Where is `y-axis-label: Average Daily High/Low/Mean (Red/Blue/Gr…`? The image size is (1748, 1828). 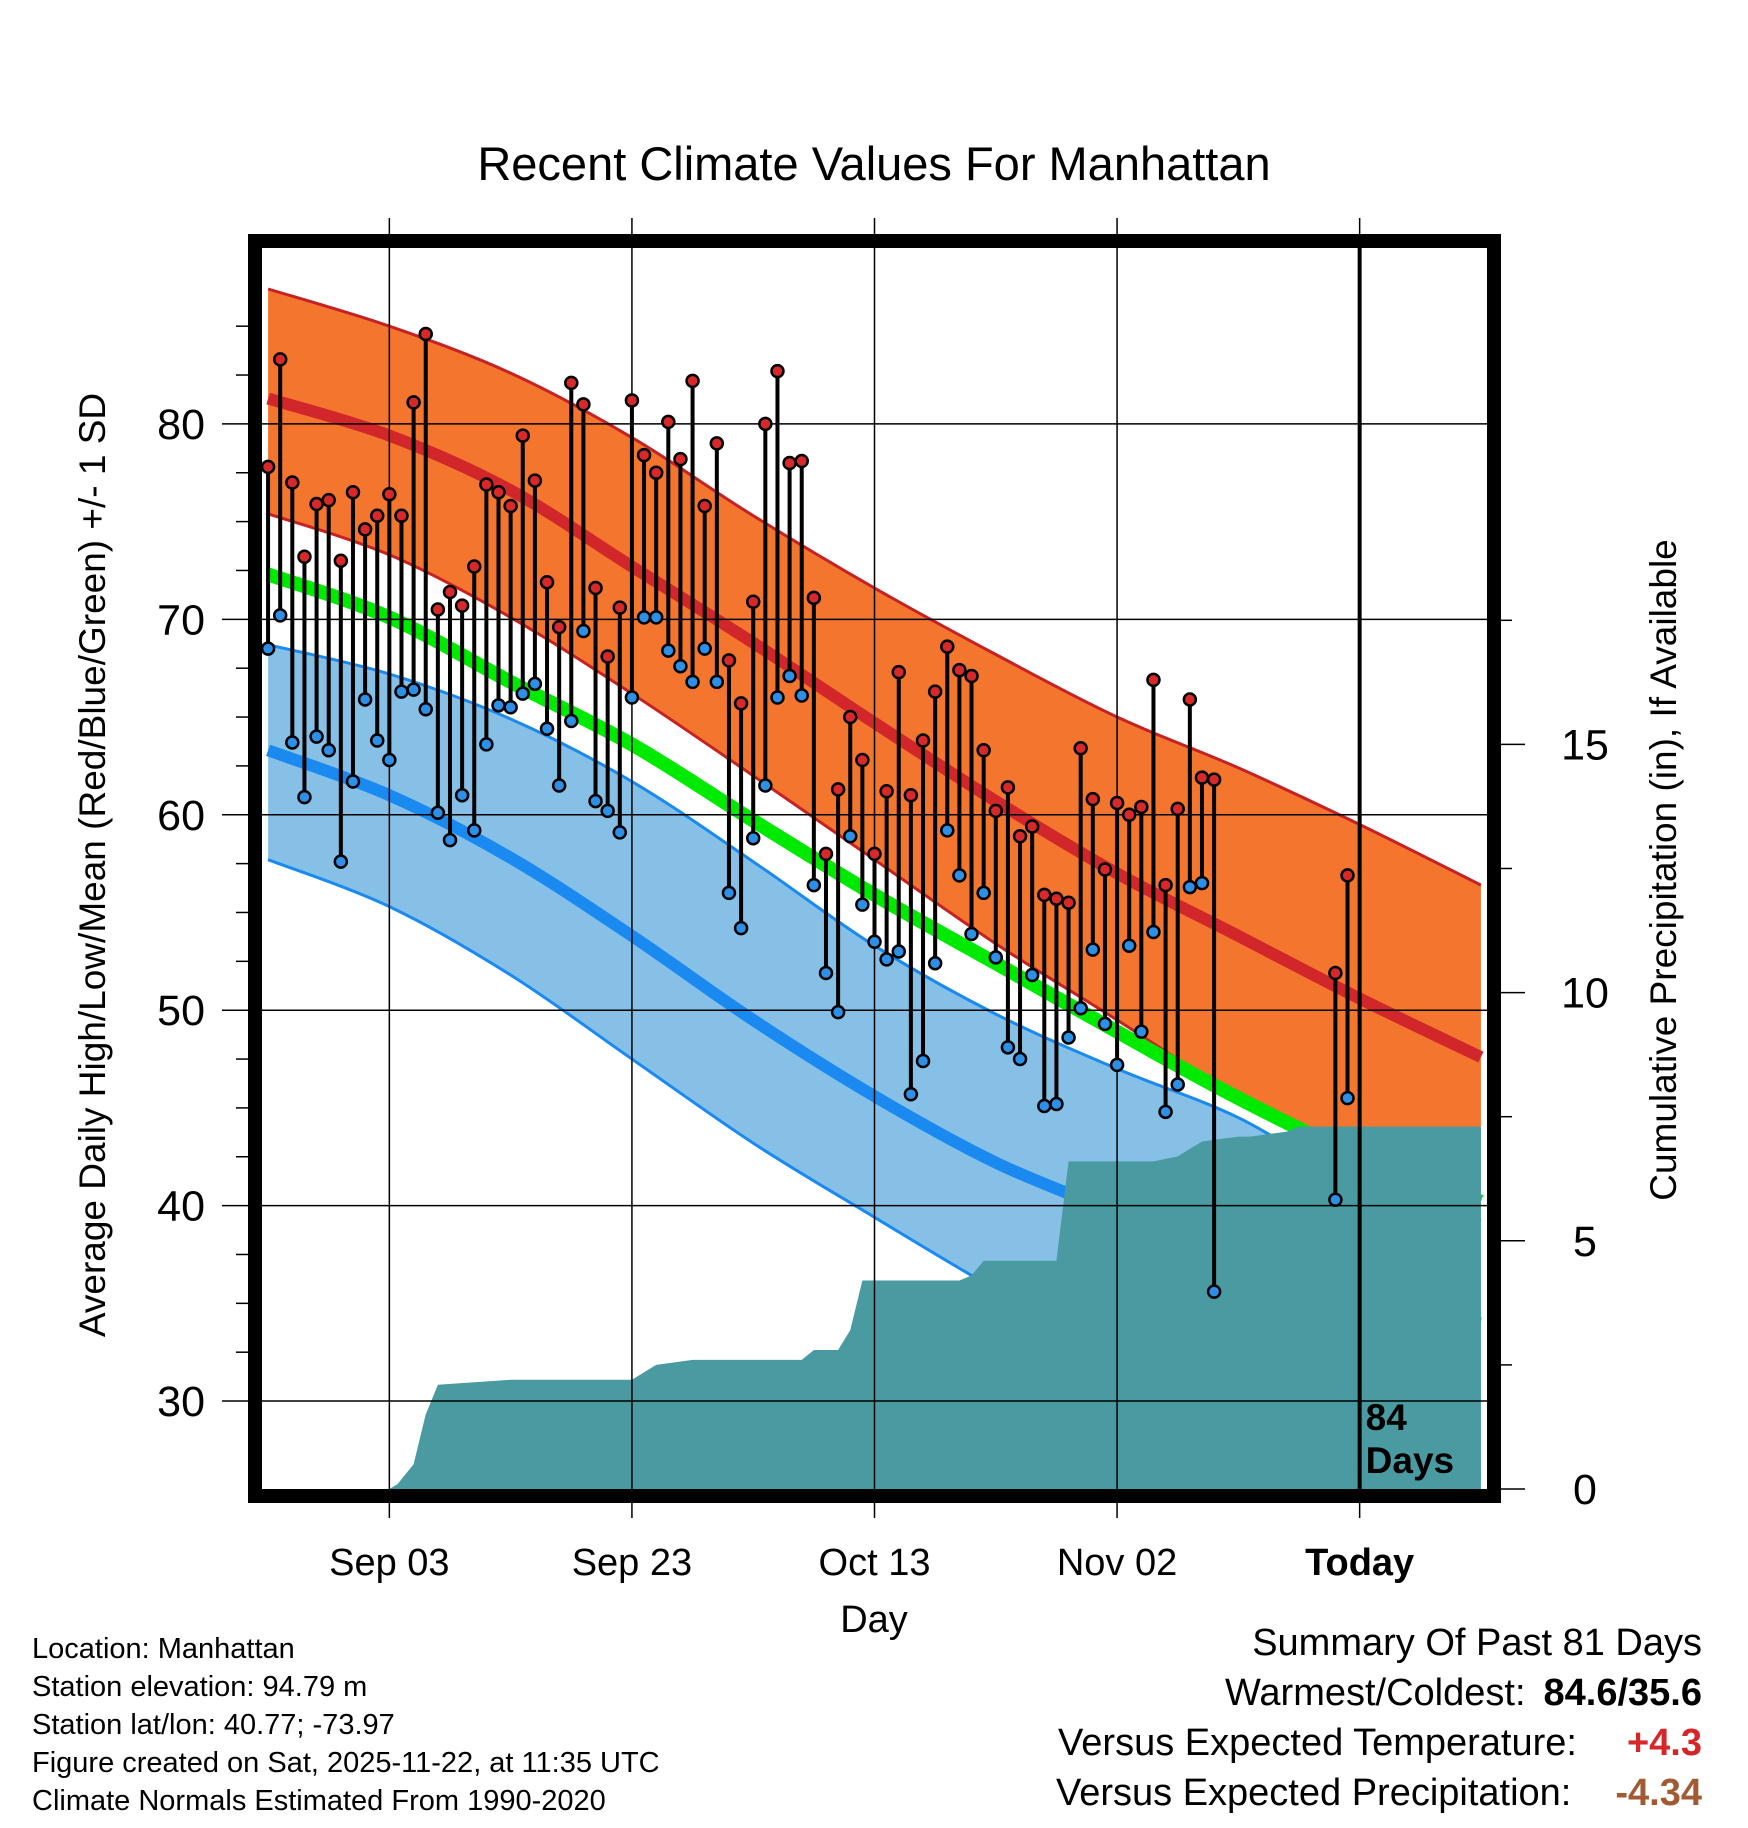
y-axis-label: Average Daily High/Low/Mean (Red/Blue/Gr… is located at coordinates (92, 865).